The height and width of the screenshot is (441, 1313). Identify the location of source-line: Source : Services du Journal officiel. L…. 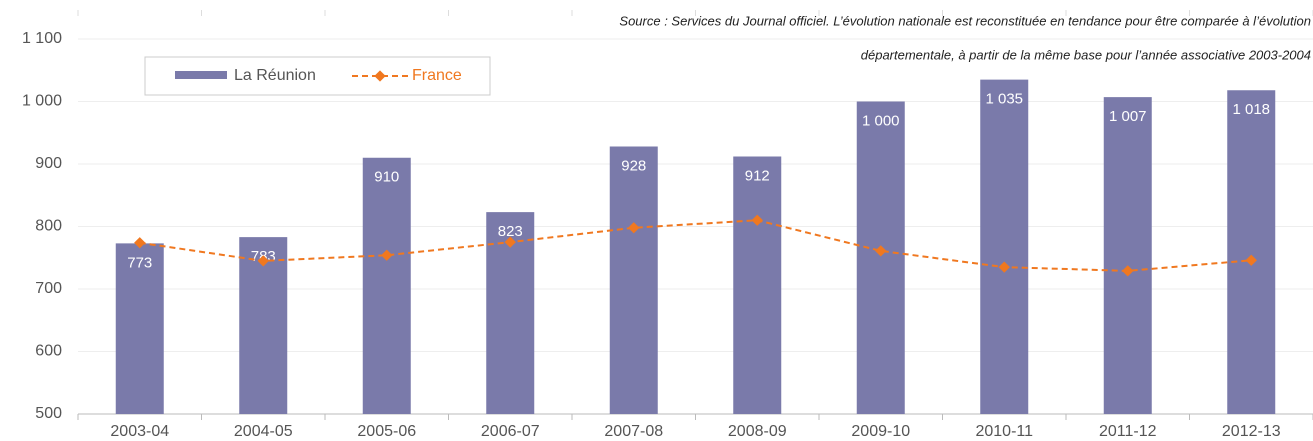
(965, 20).